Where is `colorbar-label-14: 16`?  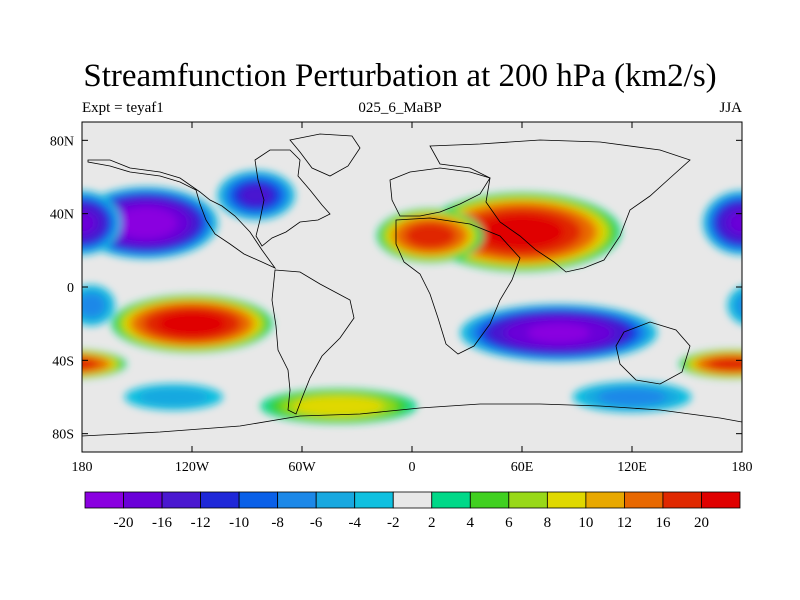 colorbar-label-14: 16 is located at coordinates (663, 523).